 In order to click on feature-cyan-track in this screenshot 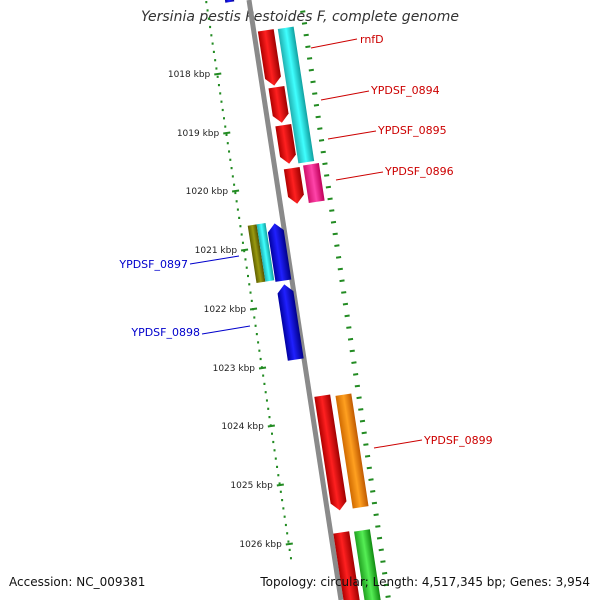, I will do `click(296, 95)`.